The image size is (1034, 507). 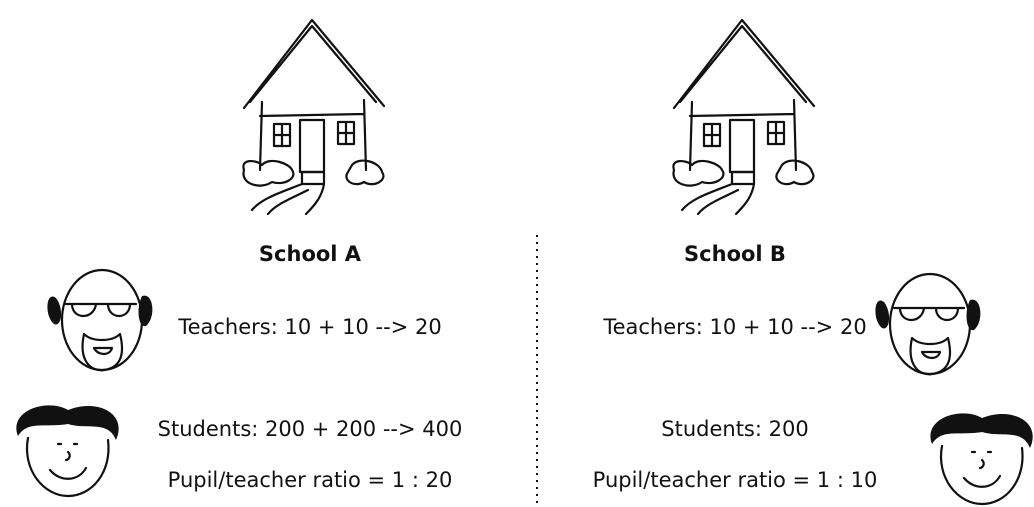 I want to click on ratio-text: Pupil/teacher ratio = 1 : 10, so click(x=735, y=480).